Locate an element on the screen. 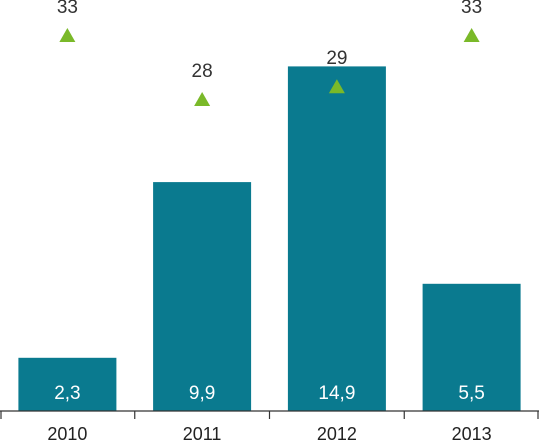 The width and height of the screenshot is (539, 442). x-tick-label-2011: 2011 is located at coordinates (202, 433).